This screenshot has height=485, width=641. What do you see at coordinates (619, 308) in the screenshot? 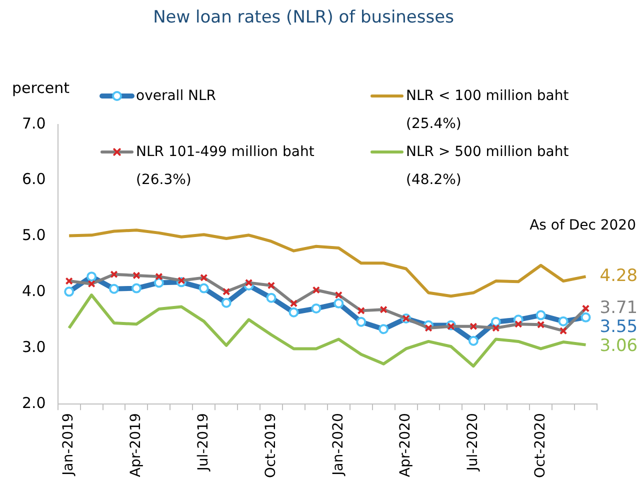
I see `data-label: 3.71` at bounding box center [619, 308].